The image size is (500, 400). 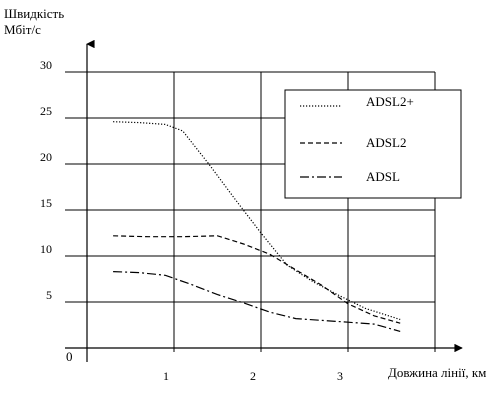 I want to click on y-tick-label-30: 30, so click(x=46, y=65).